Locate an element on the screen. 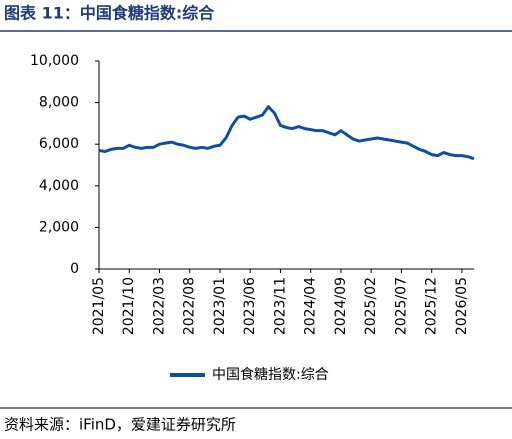 The image size is (512, 439). series-line is located at coordinates (286, 133).